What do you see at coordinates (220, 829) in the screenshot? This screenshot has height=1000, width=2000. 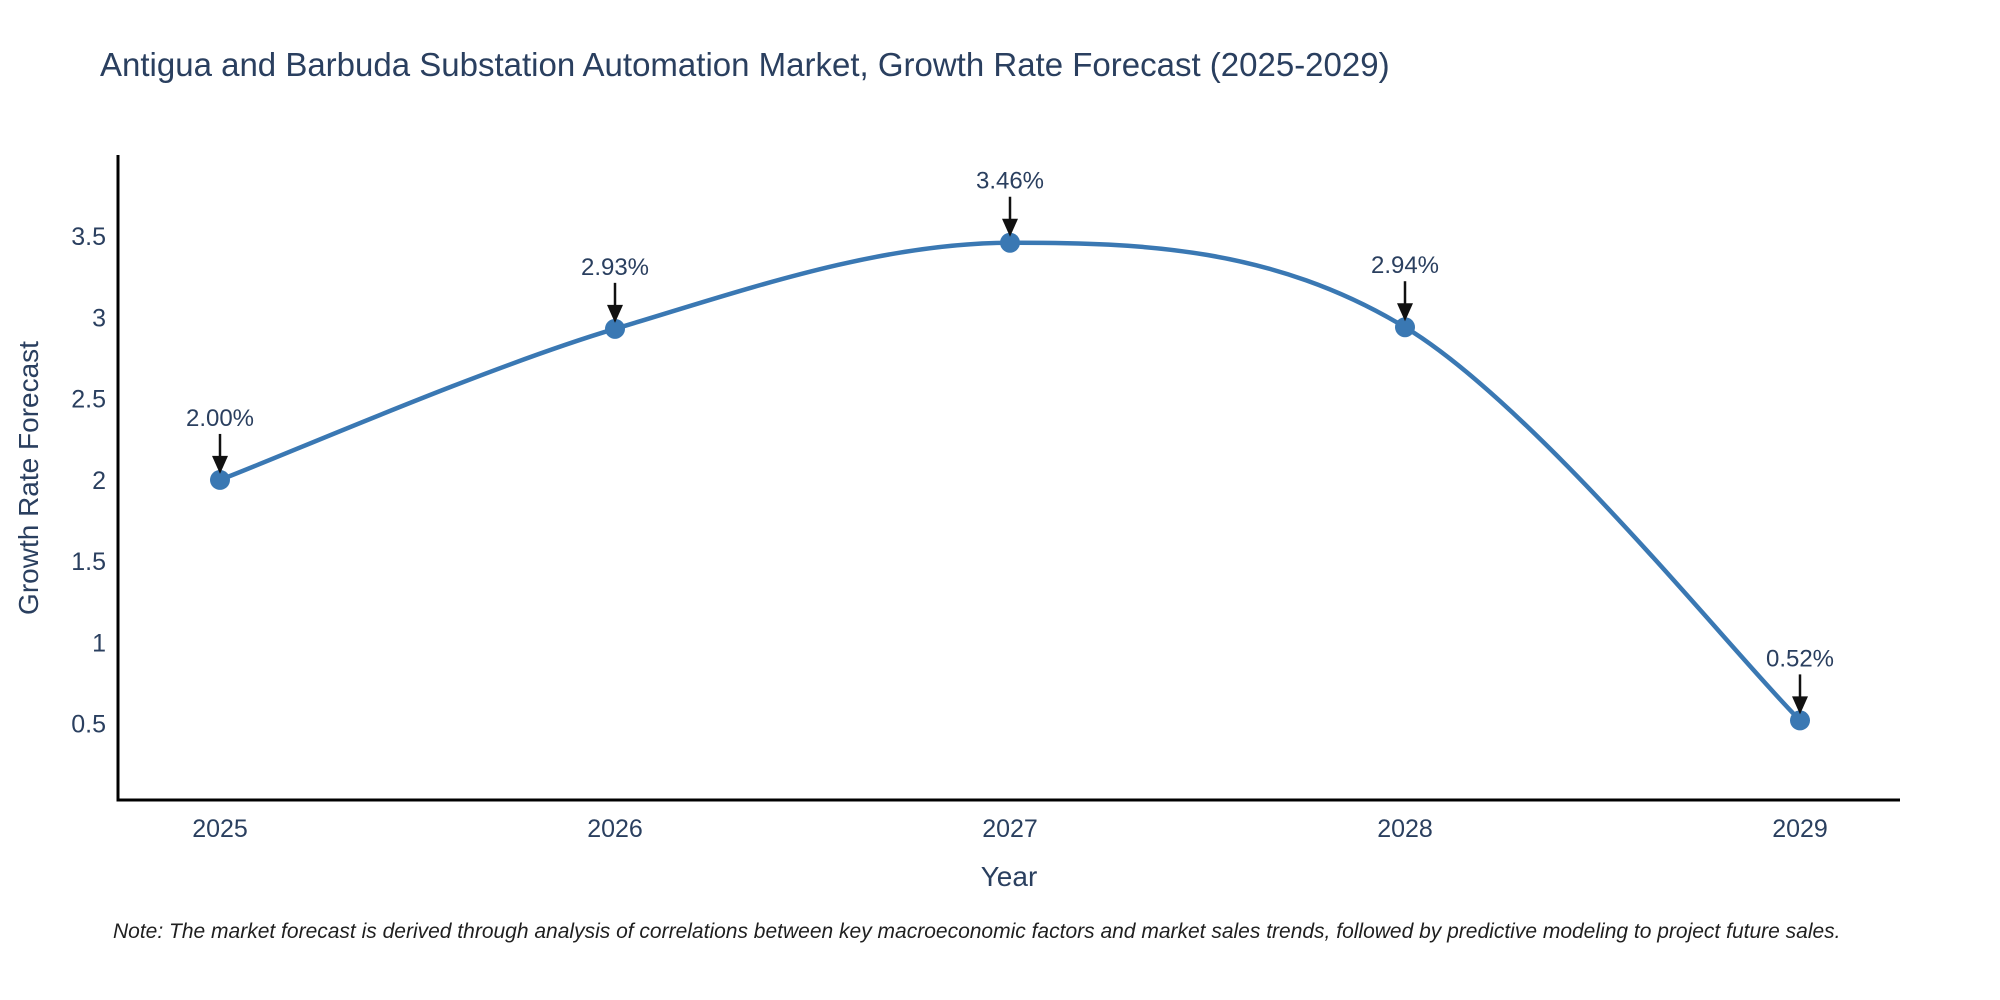 I see `x-tick-label: 2025` at bounding box center [220, 829].